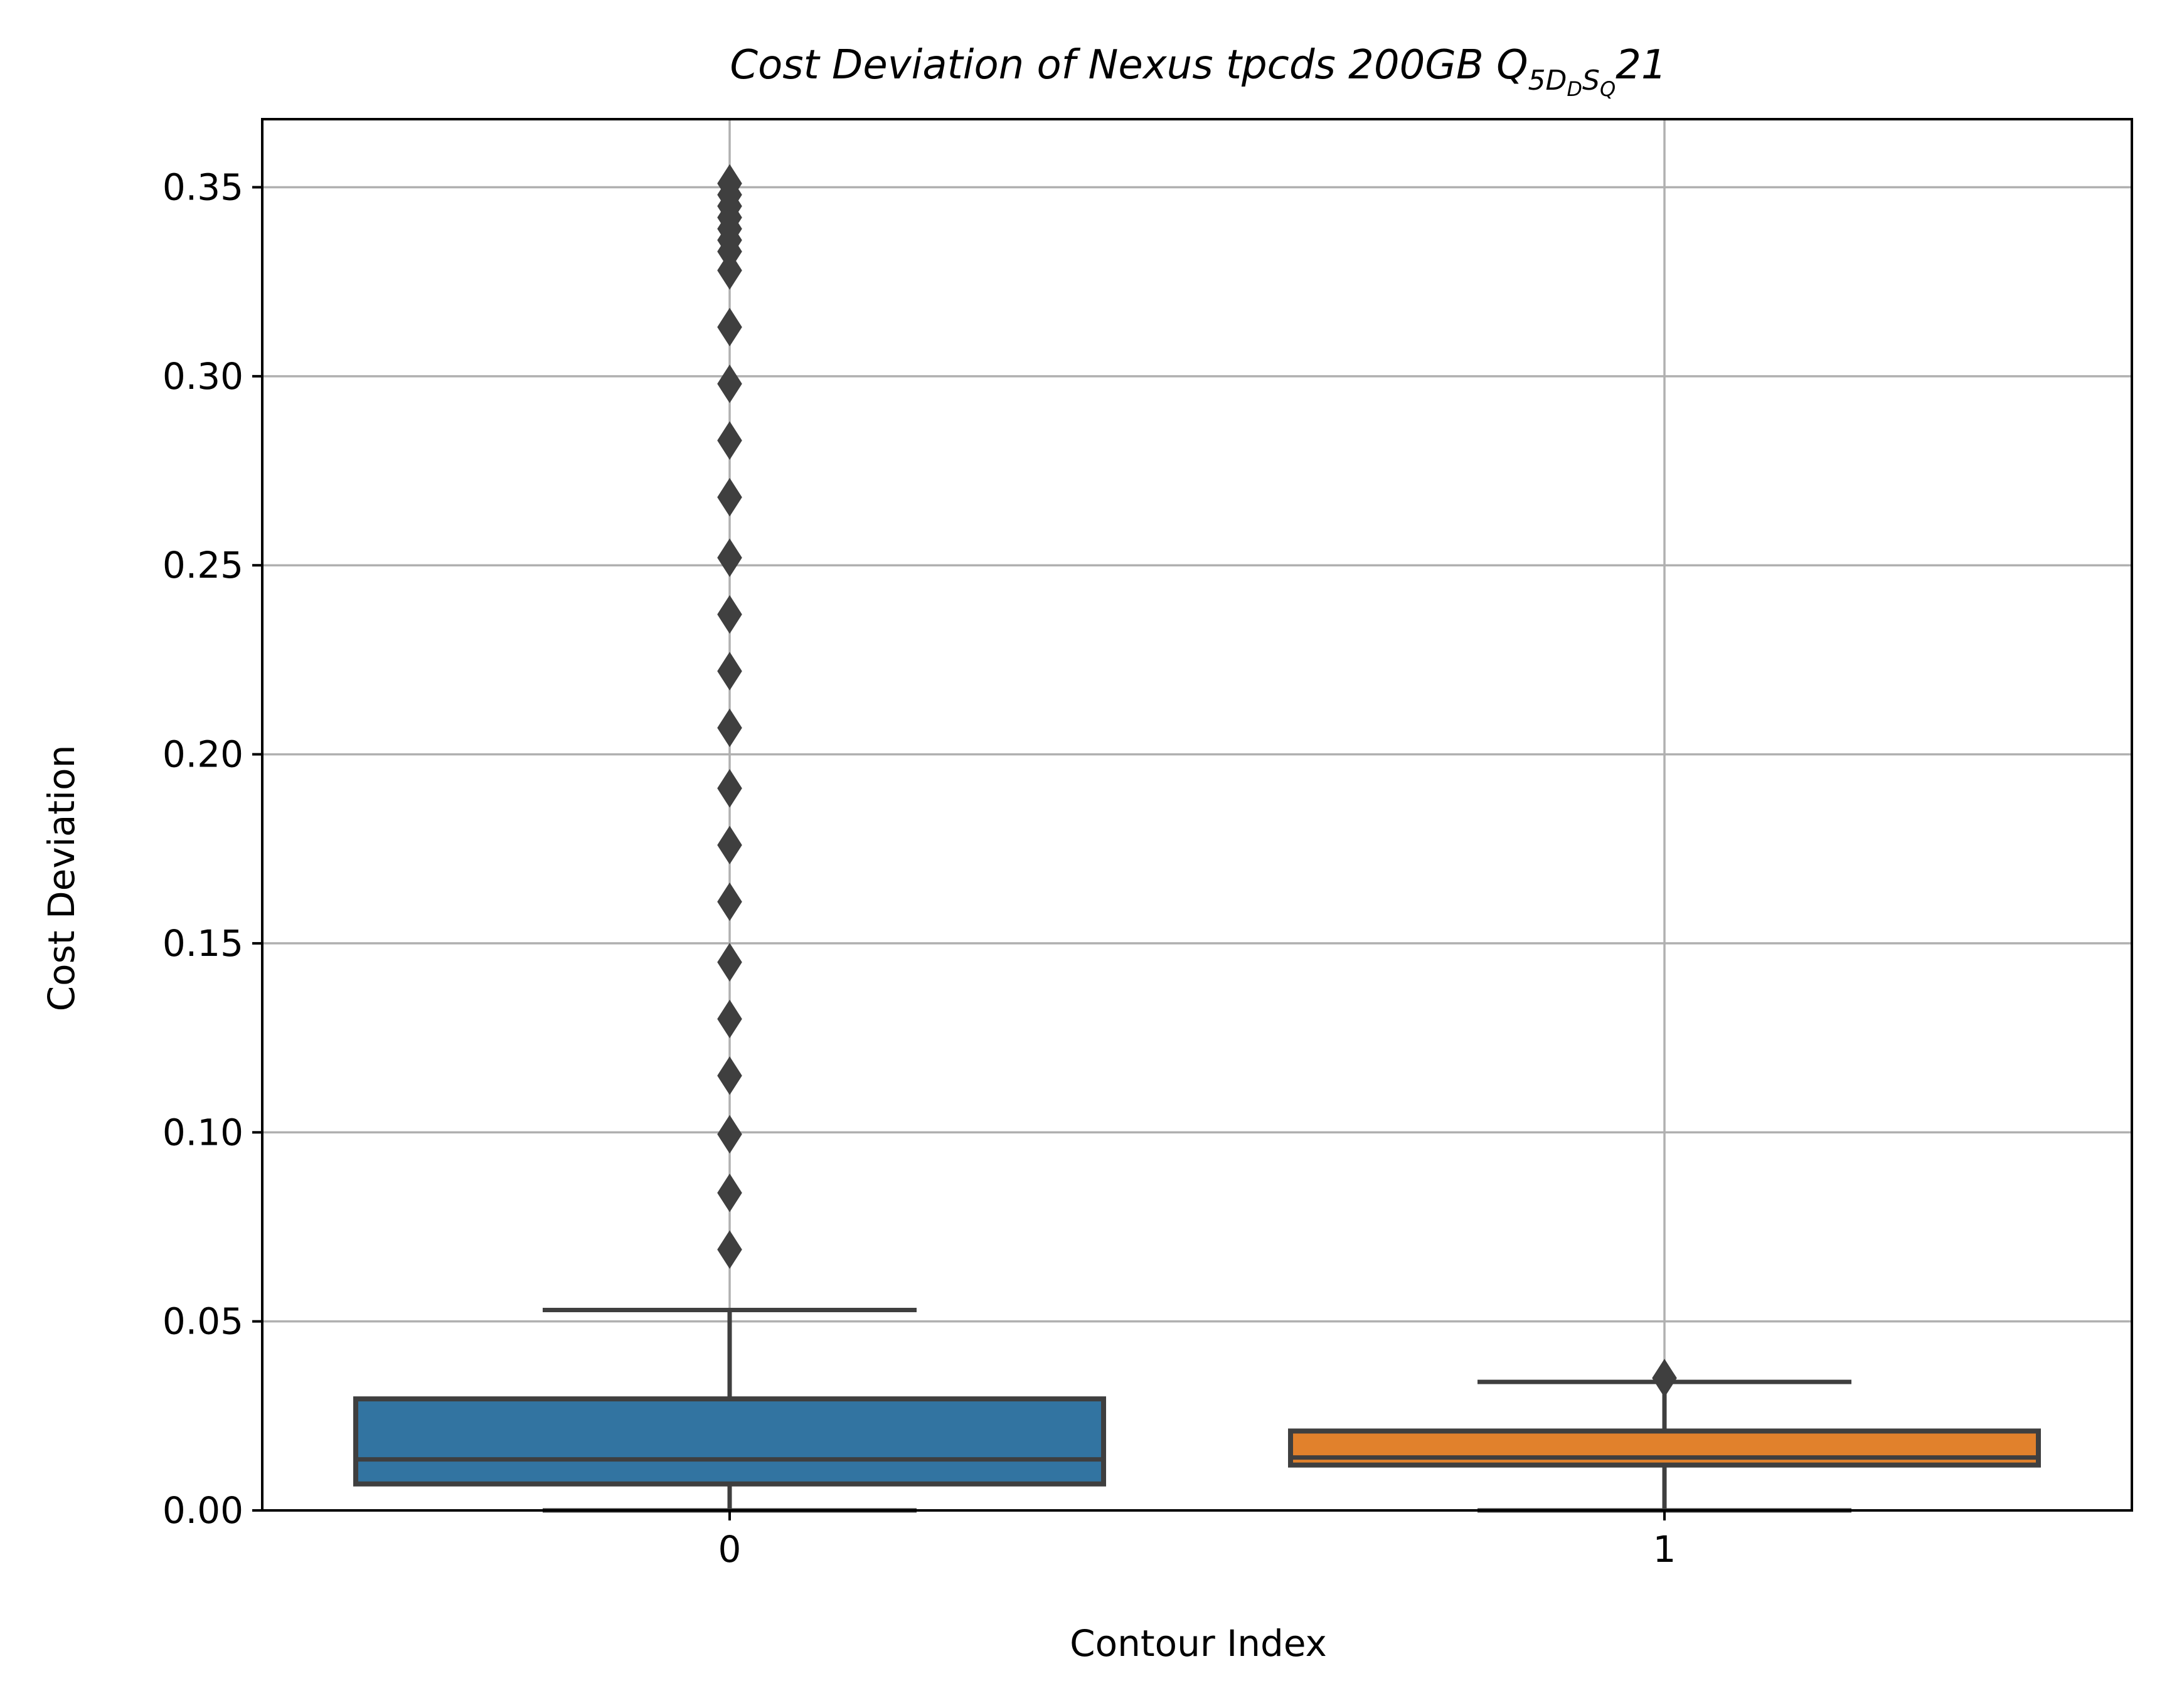  Describe the element at coordinates (1547, 81) in the screenshot. I see `chart-title-subscript: 5D` at that location.